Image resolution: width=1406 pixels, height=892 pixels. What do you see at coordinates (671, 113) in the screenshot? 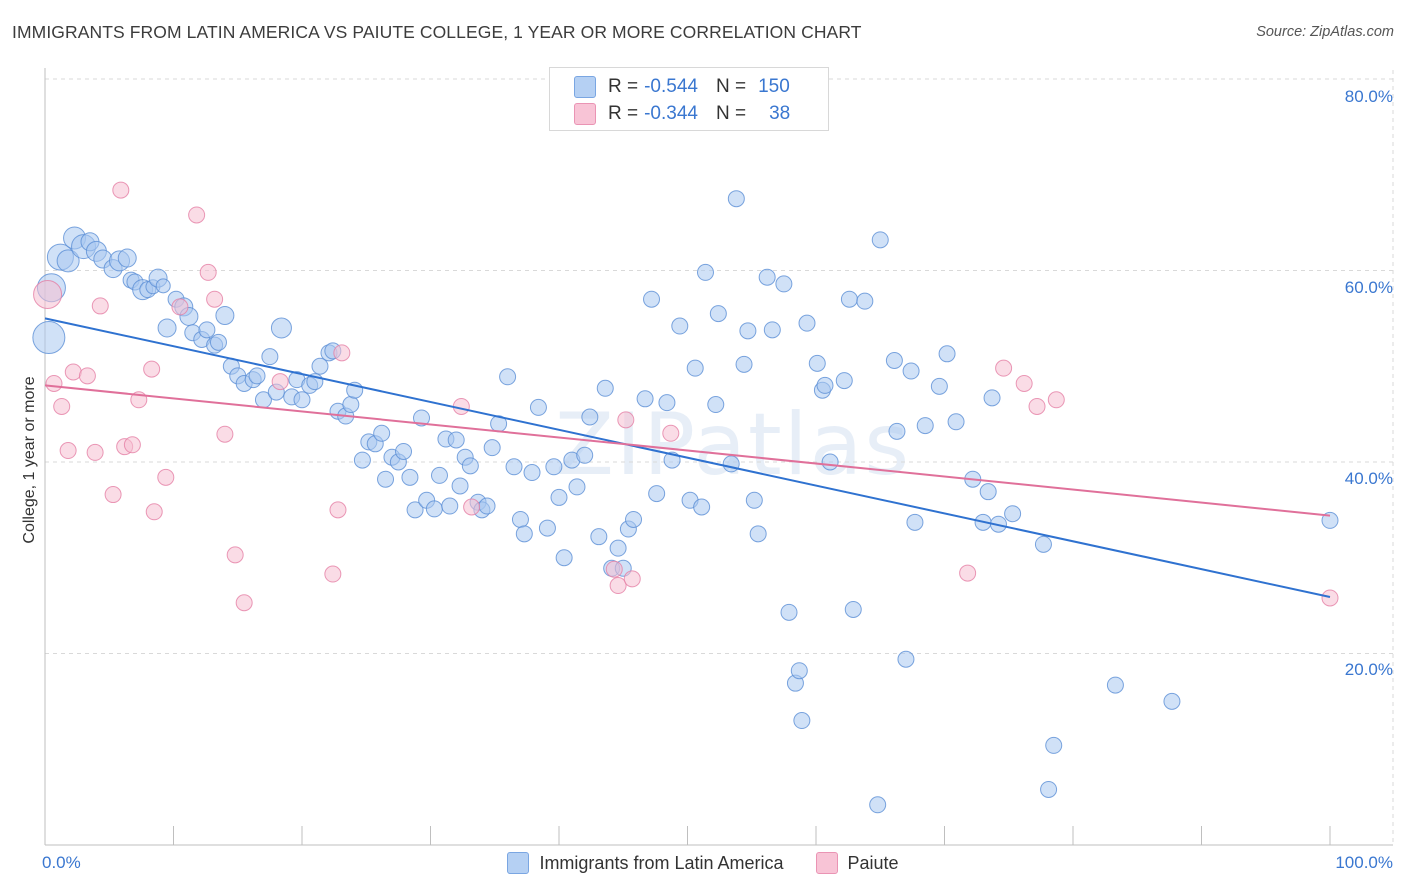
I see `legend-r-value: -0.344` at bounding box center [671, 113].